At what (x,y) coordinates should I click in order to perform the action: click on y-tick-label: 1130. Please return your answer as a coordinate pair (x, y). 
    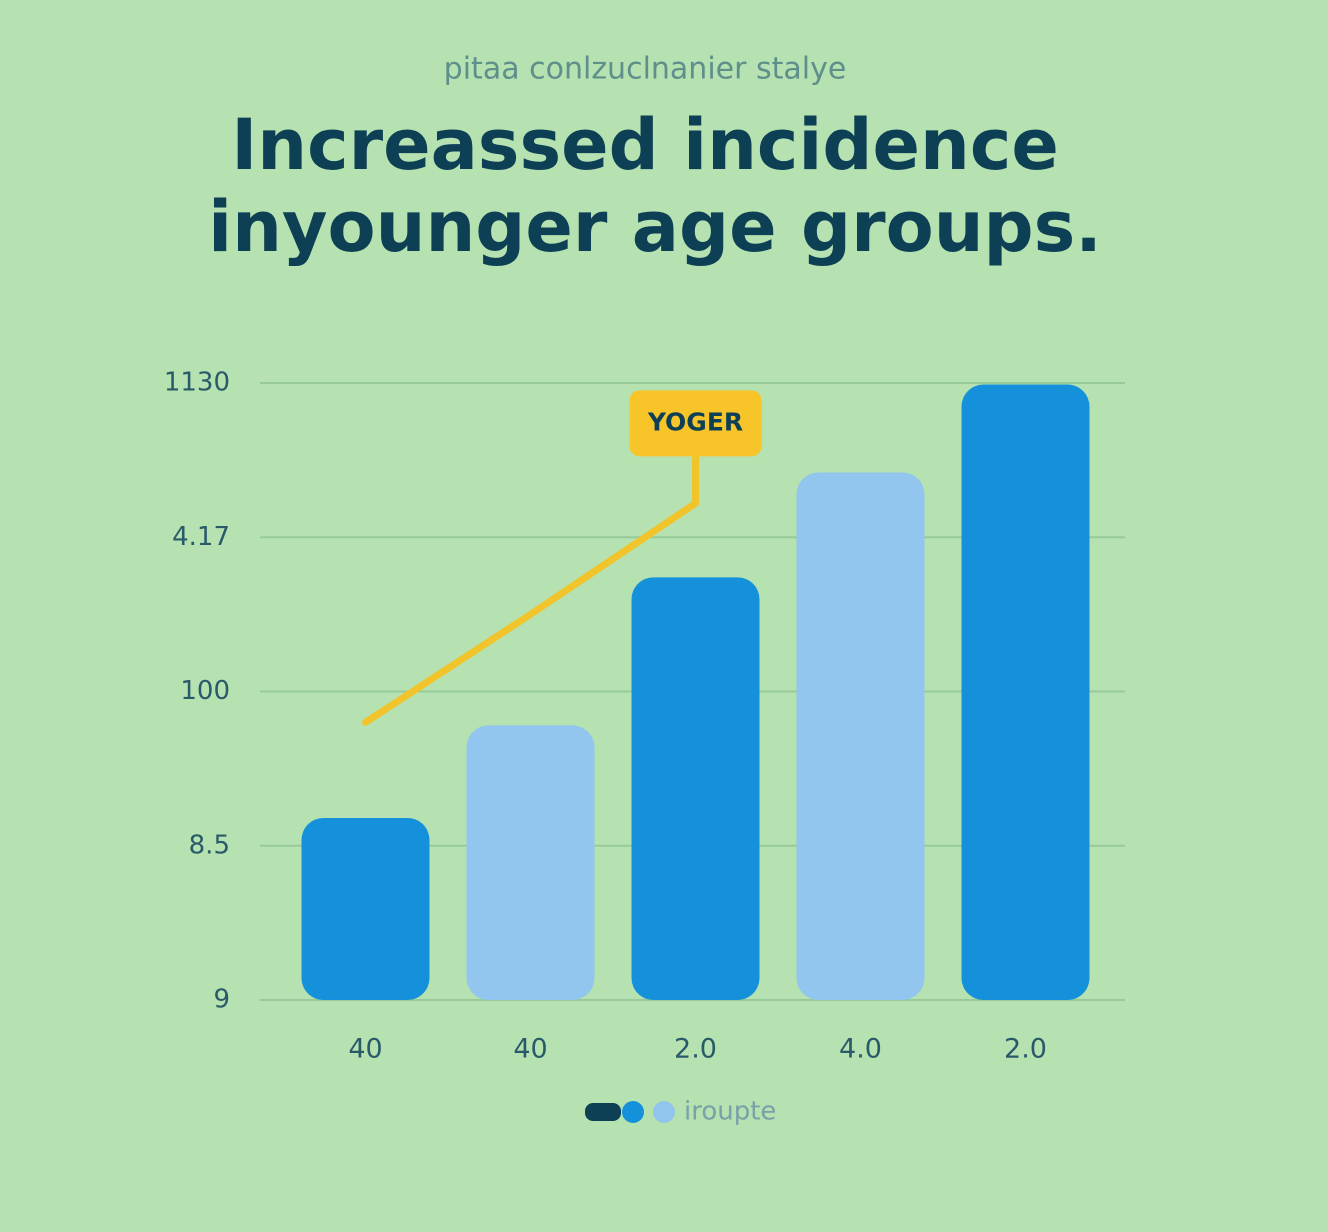
    Looking at the image, I should click on (197, 383).